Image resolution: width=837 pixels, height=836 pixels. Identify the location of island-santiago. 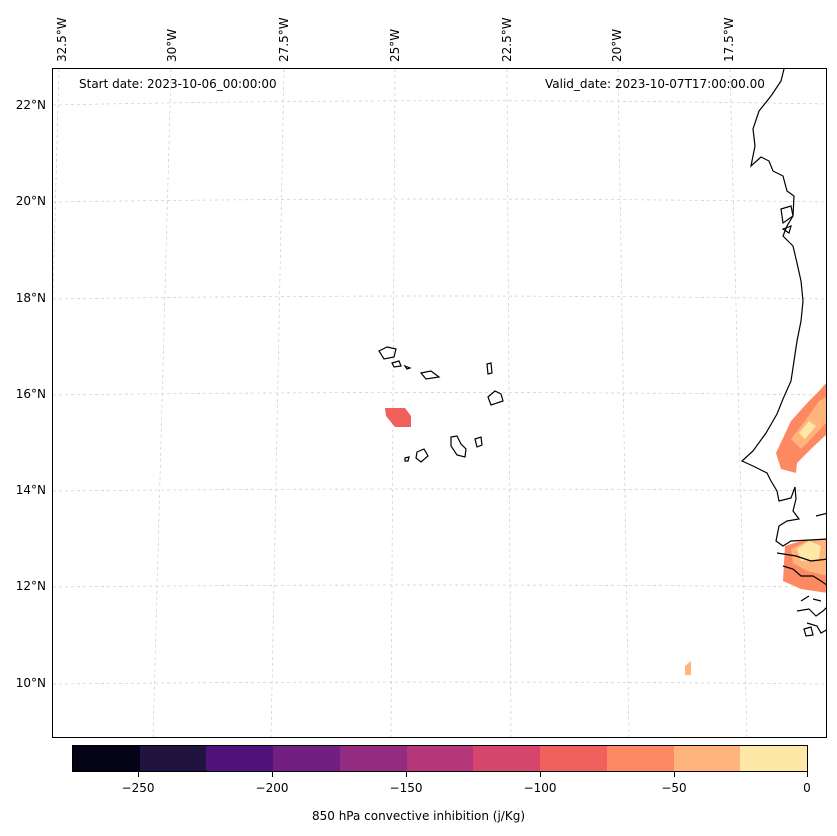
(458, 446).